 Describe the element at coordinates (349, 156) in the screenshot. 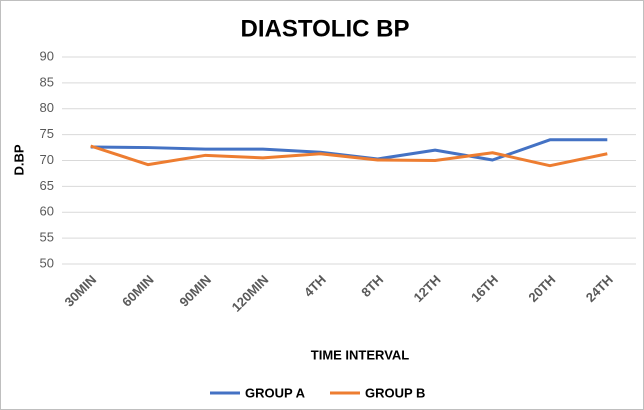

I see `line-series` at that location.